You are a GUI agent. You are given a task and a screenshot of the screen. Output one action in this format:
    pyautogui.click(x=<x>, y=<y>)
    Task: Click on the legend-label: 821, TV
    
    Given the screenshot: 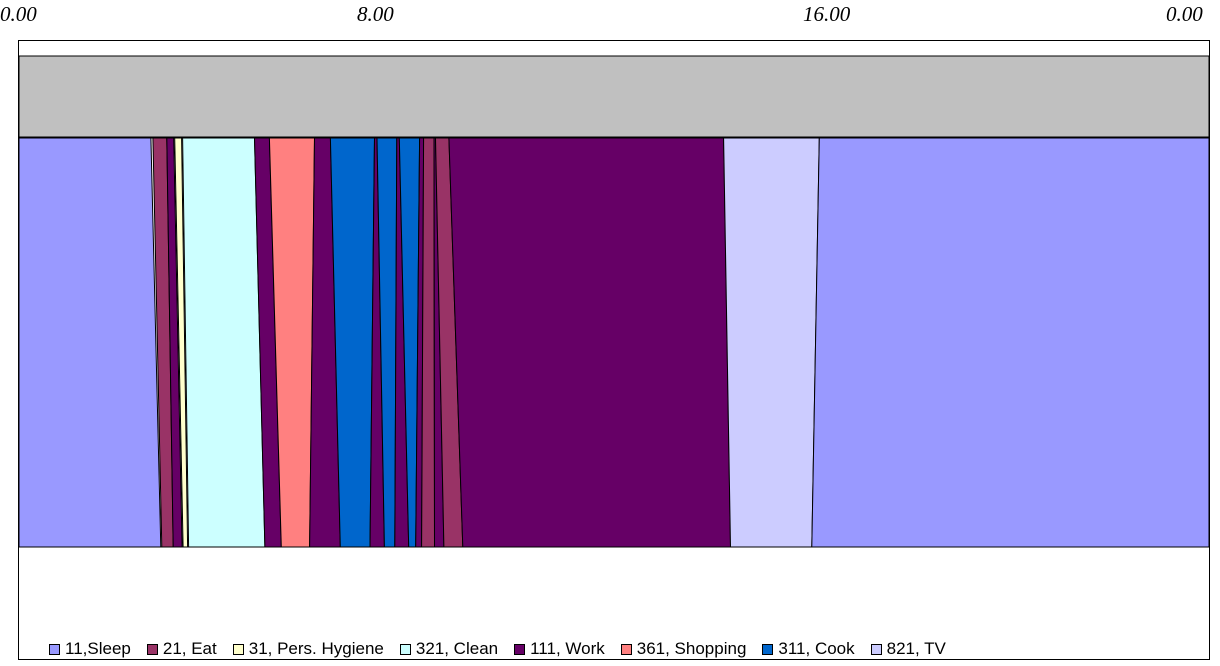 What is the action you would take?
    pyautogui.click(x=916, y=648)
    